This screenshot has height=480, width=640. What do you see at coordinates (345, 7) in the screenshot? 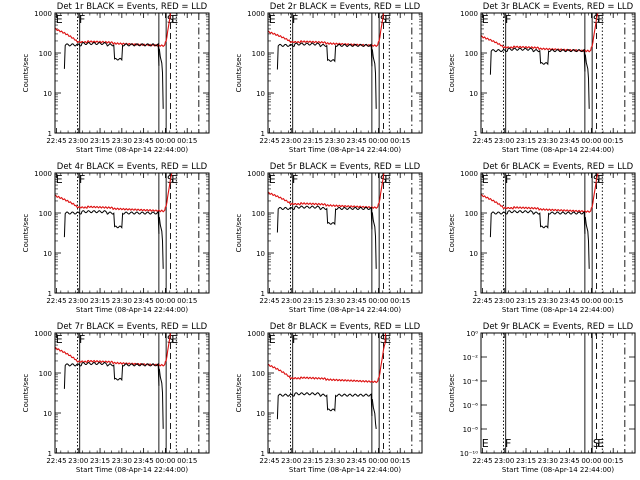
I see `panel-title: Det 2r BLACK = Events, RED = LLD` at bounding box center [345, 7].